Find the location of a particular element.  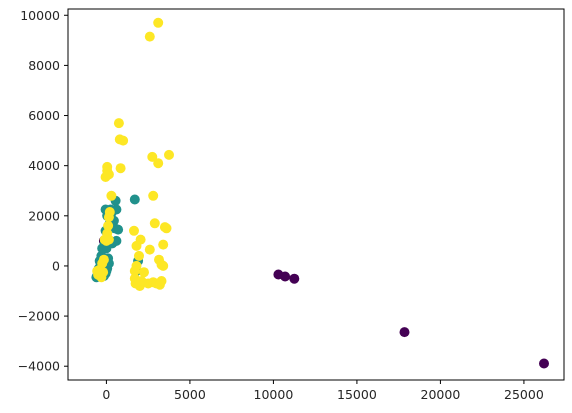

x-tick-label: 25000 is located at coordinates (524, 394).